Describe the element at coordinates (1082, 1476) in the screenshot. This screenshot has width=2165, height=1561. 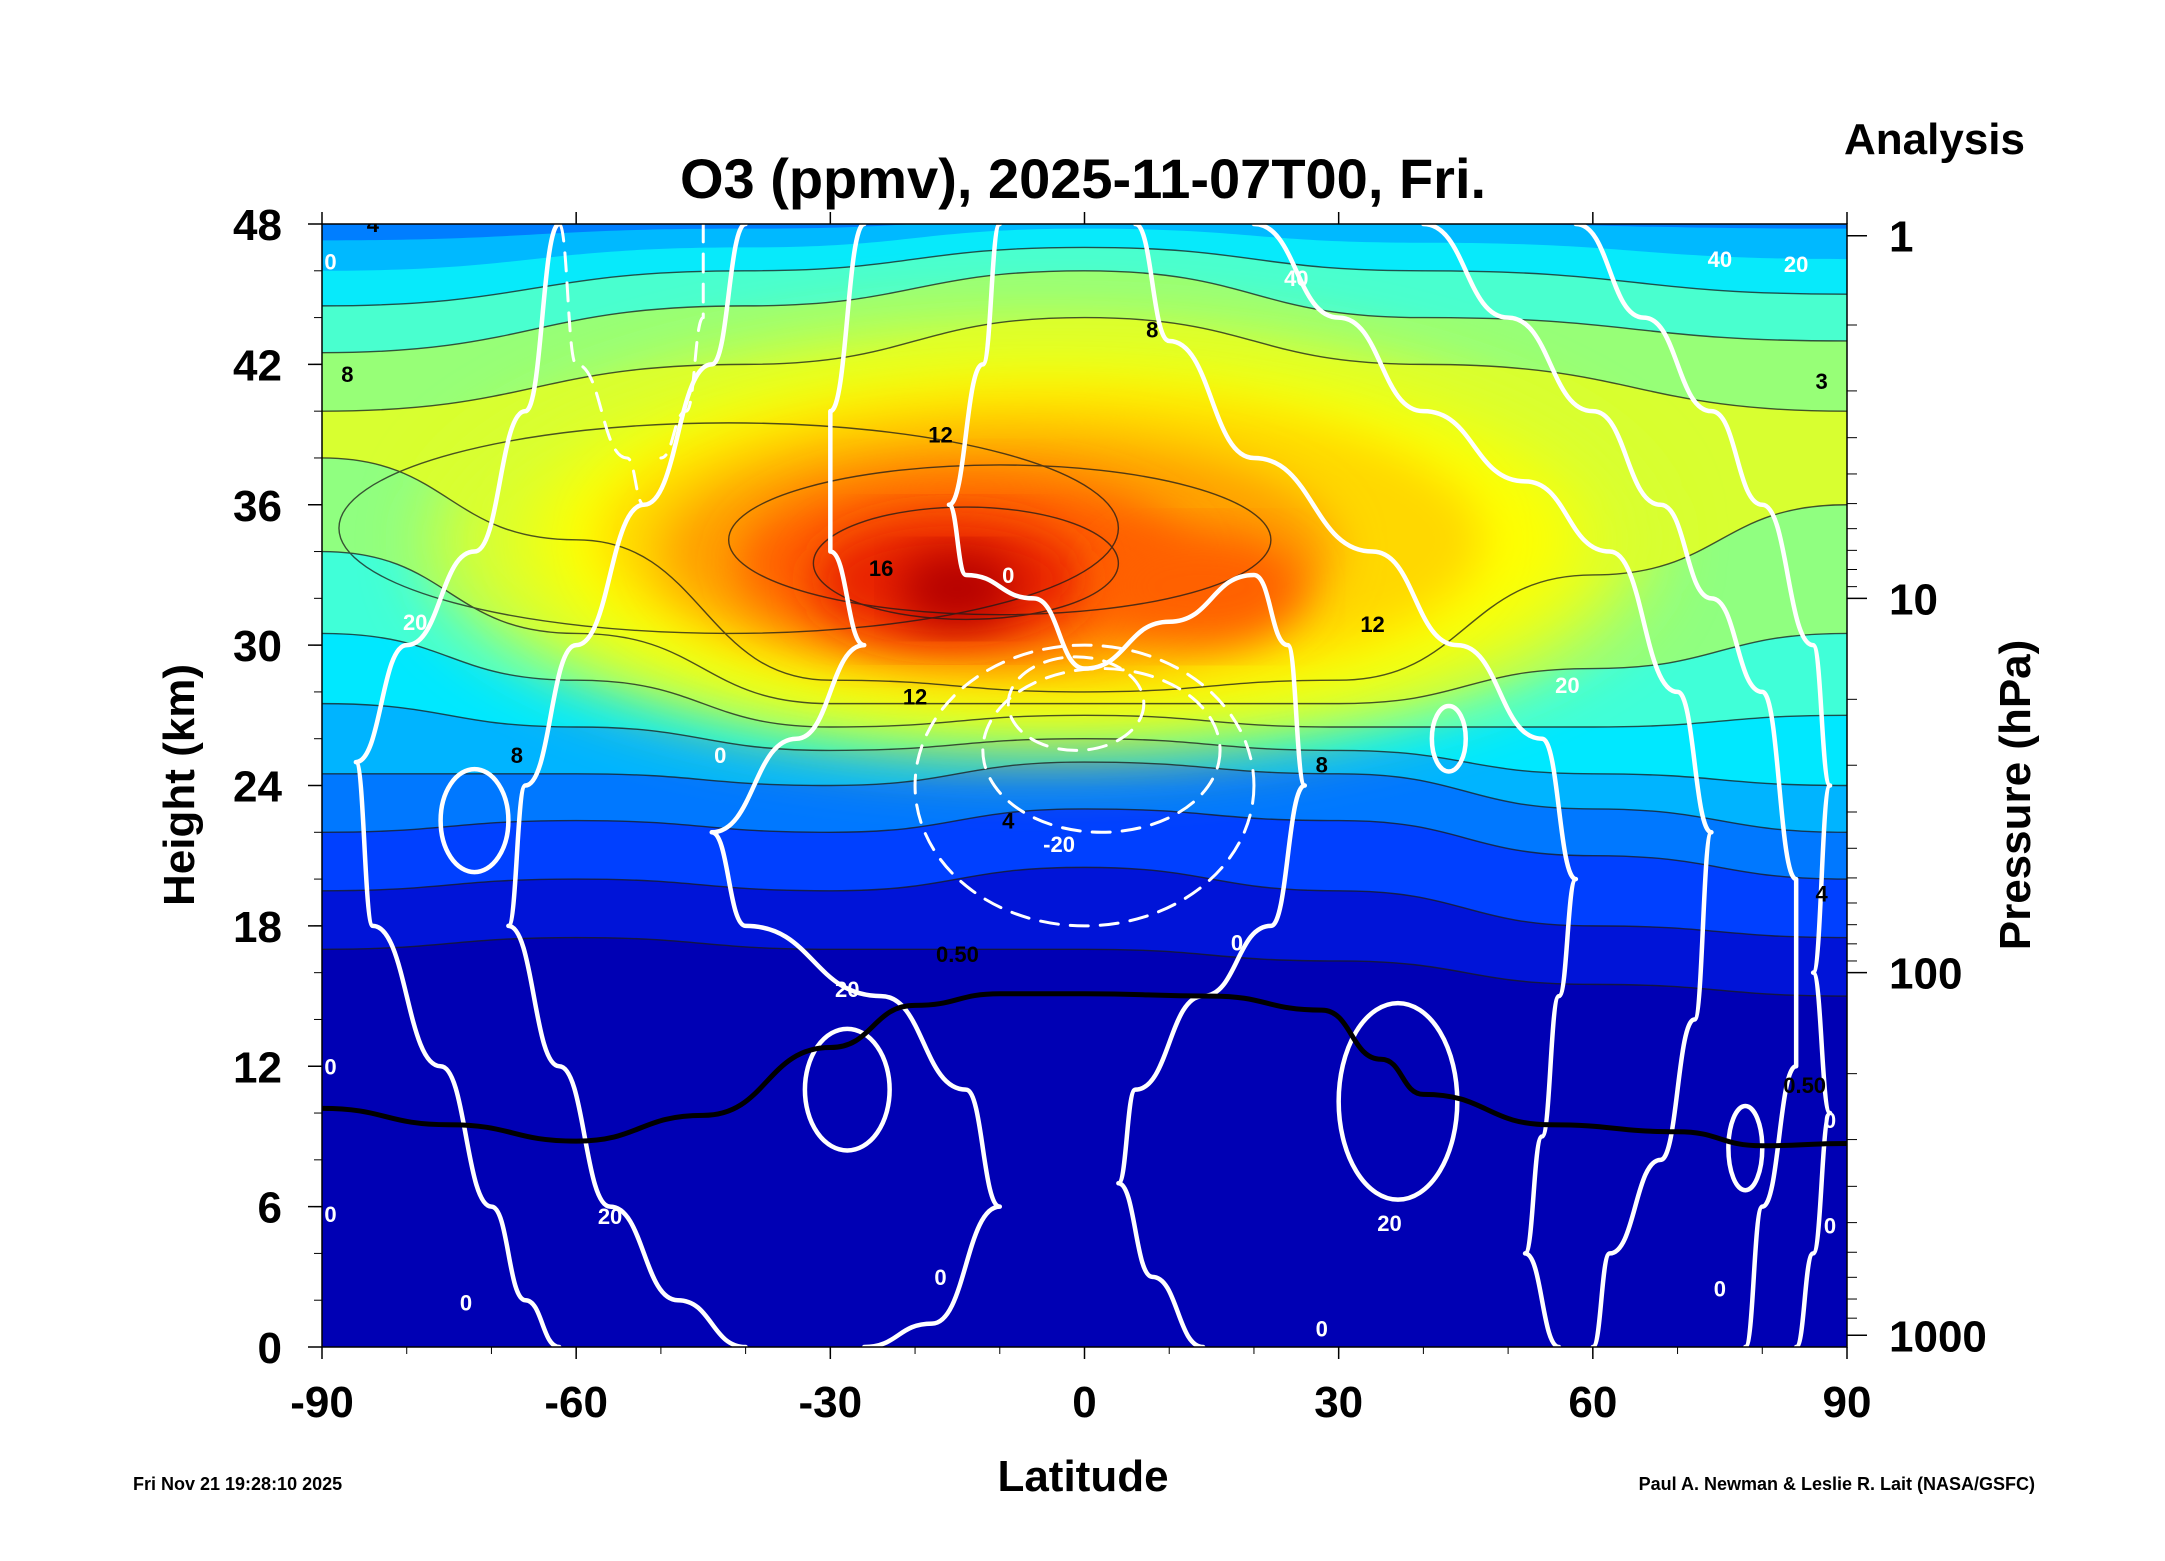
I see `x-axis-label: Latitude` at that location.